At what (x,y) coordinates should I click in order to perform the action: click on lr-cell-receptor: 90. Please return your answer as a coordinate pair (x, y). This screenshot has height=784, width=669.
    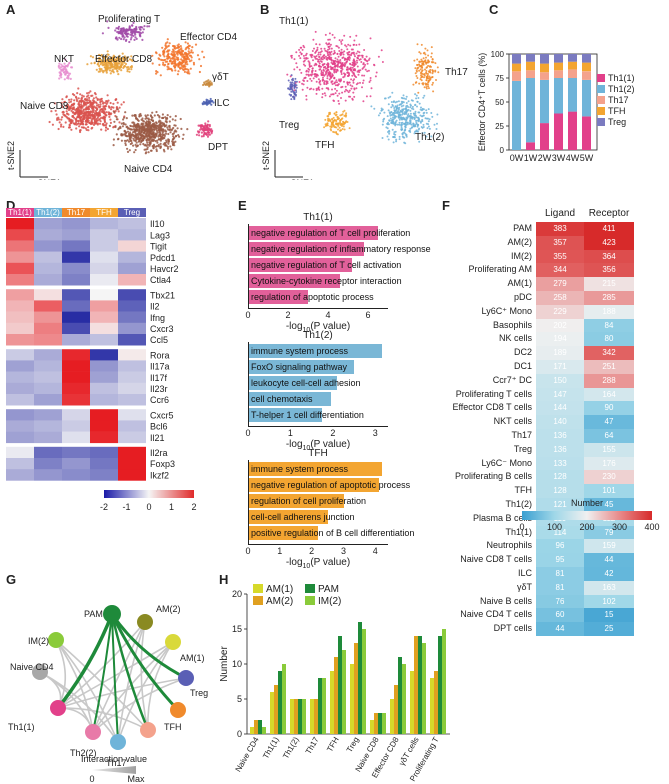
    Looking at the image, I should click on (609, 408).